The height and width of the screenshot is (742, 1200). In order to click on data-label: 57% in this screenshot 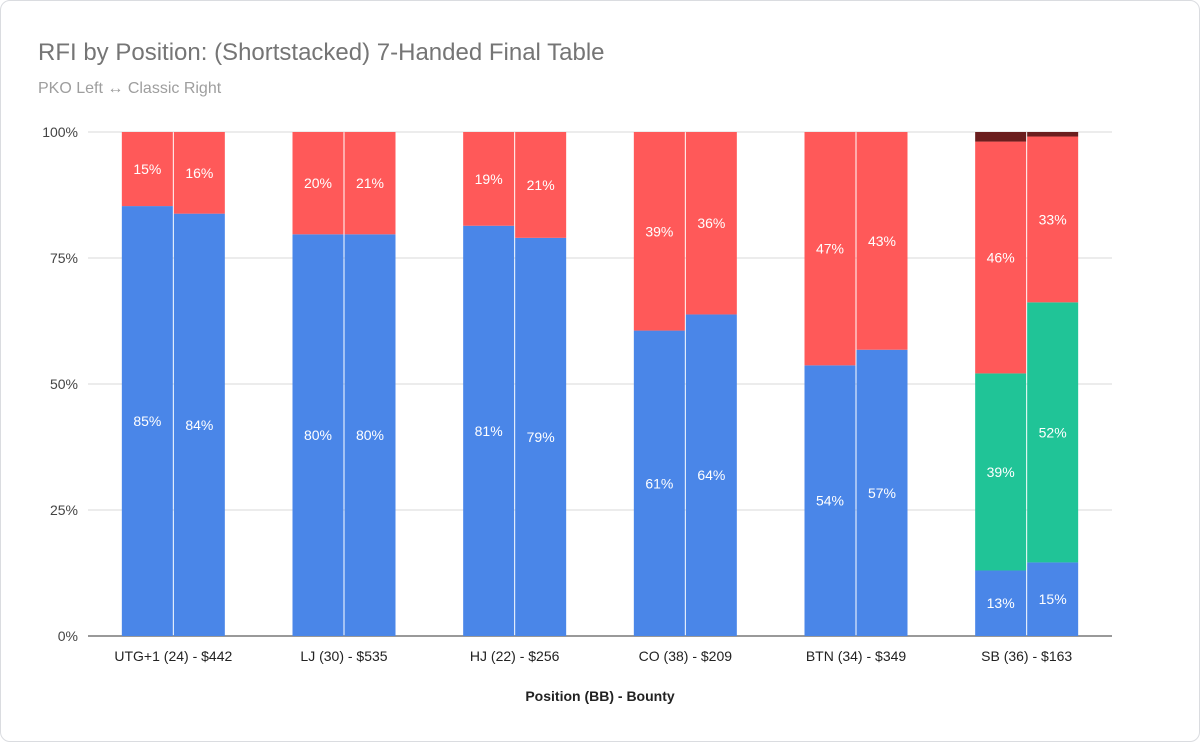, I will do `click(882, 493)`.